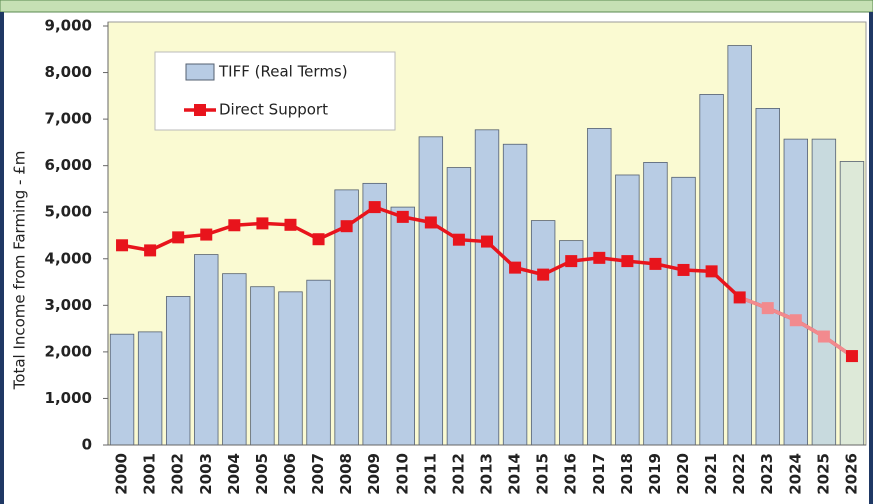  Describe the element at coordinates (178, 474) in the screenshot. I see `x-tick-label: 2002` at that location.